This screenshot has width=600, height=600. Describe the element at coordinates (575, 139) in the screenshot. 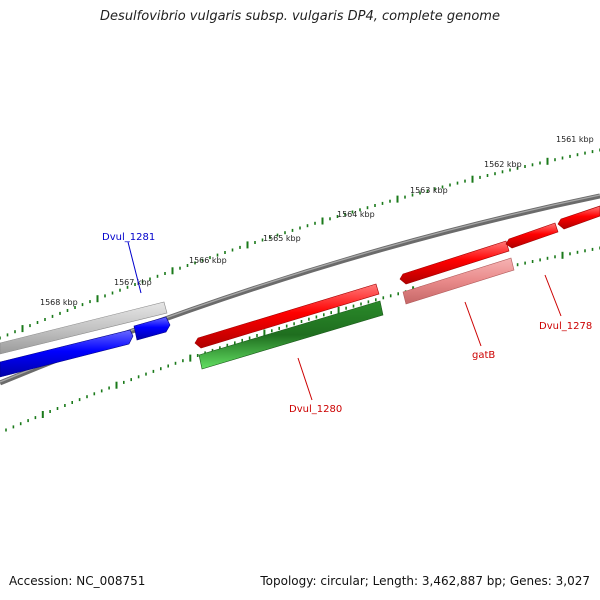

I see `ruler-label-1561: 1561 kbp` at that location.